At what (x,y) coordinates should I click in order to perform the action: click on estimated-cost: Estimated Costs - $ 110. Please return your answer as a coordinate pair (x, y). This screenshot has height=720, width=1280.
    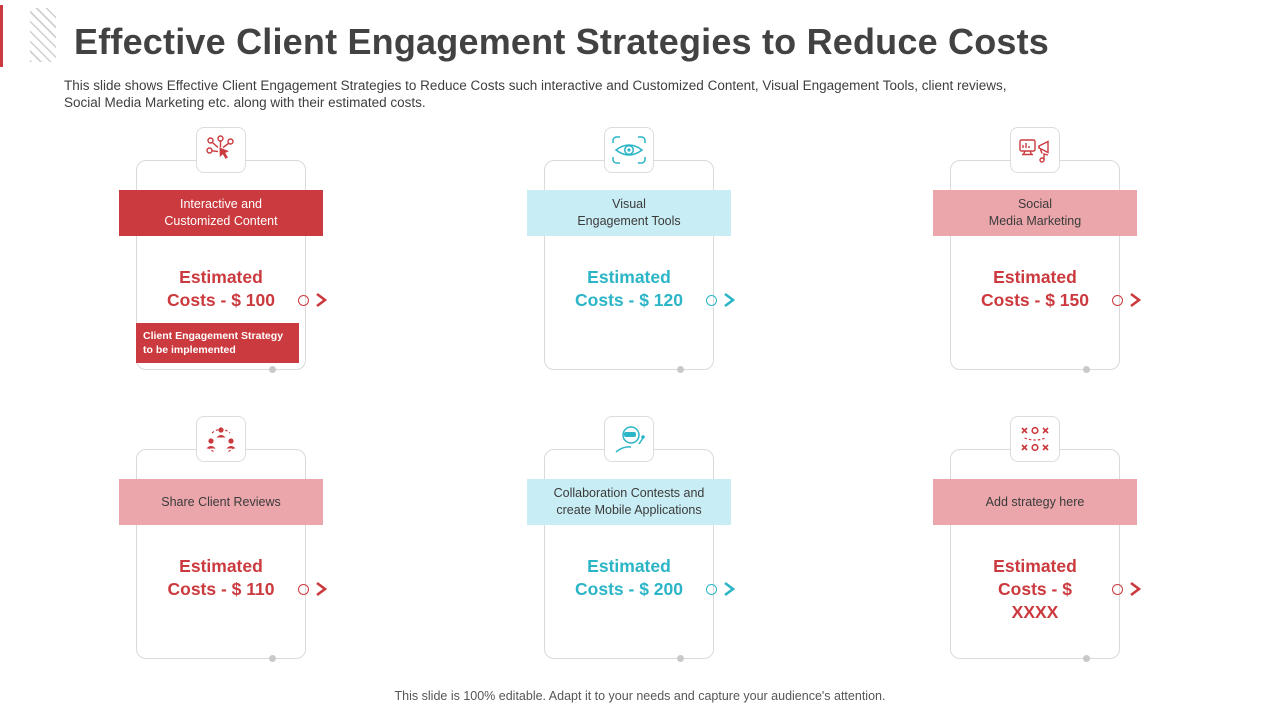
    Looking at the image, I should click on (221, 577).